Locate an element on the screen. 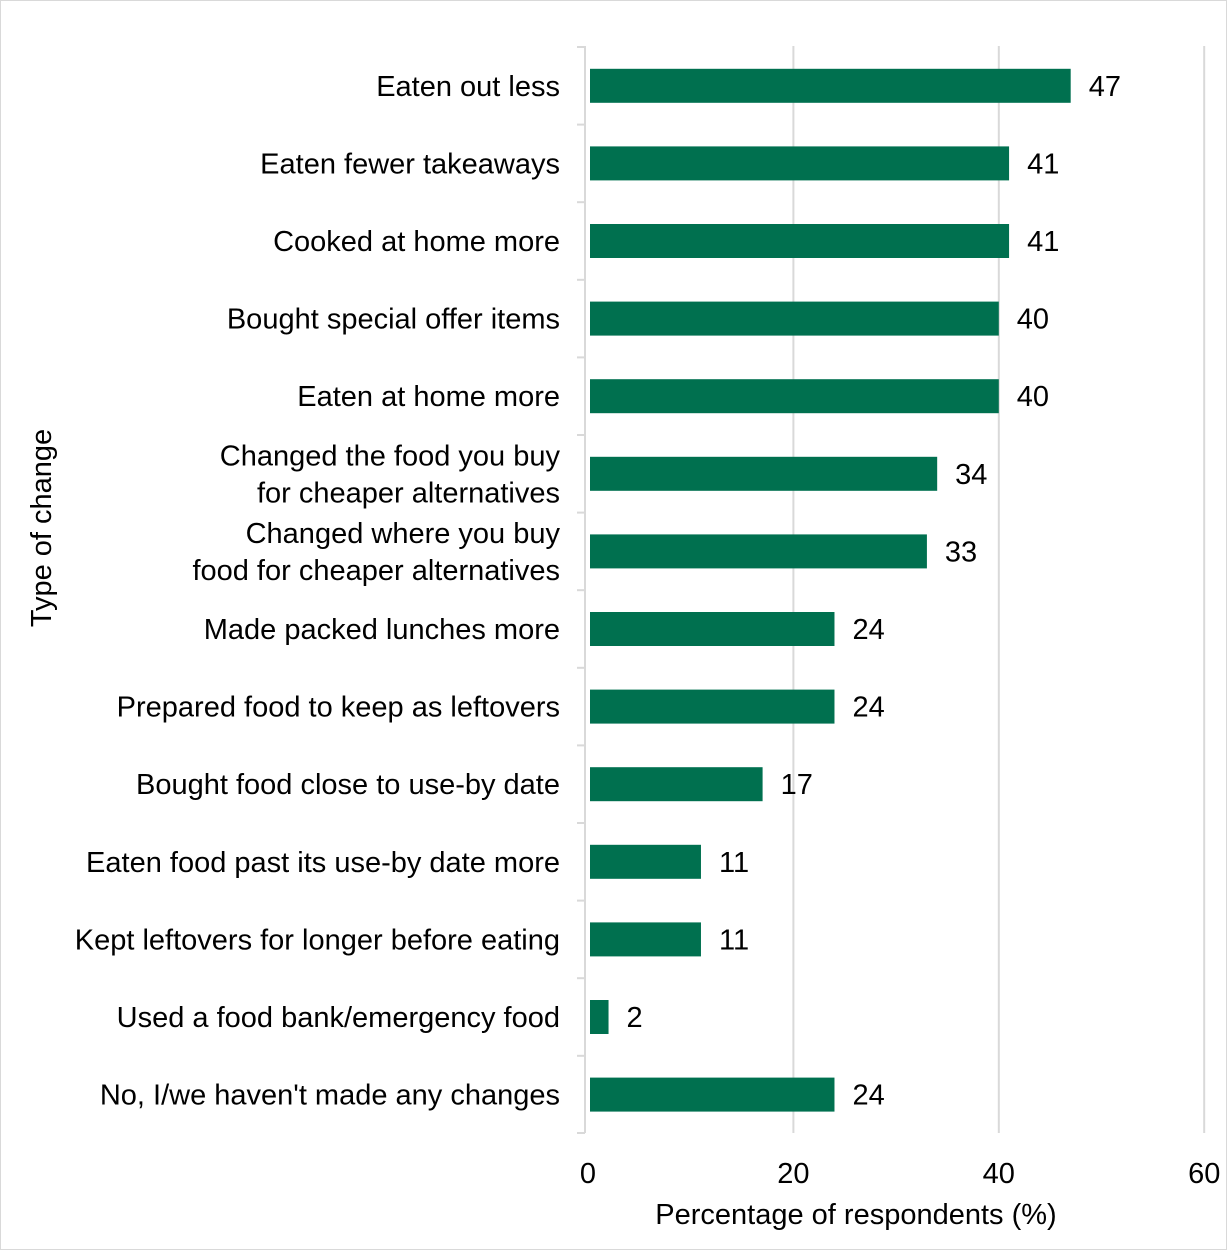 Image resolution: width=1227 pixels, height=1250 pixels. category-label: Kept leftovers for longer before eating is located at coordinates (317, 940).